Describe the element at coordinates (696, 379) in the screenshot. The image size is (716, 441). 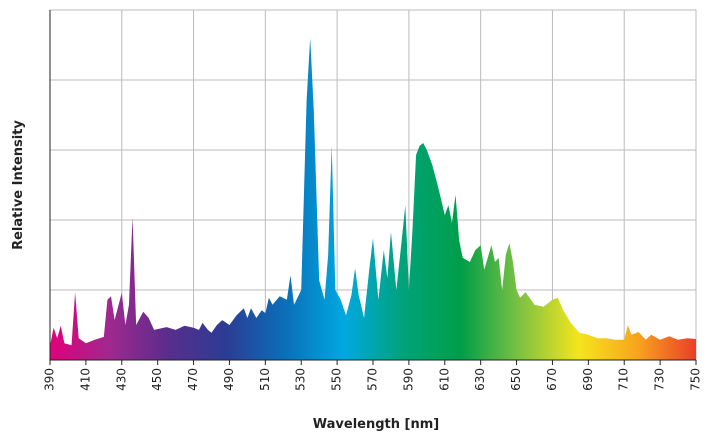
I see `x-tick-label: 750` at that location.